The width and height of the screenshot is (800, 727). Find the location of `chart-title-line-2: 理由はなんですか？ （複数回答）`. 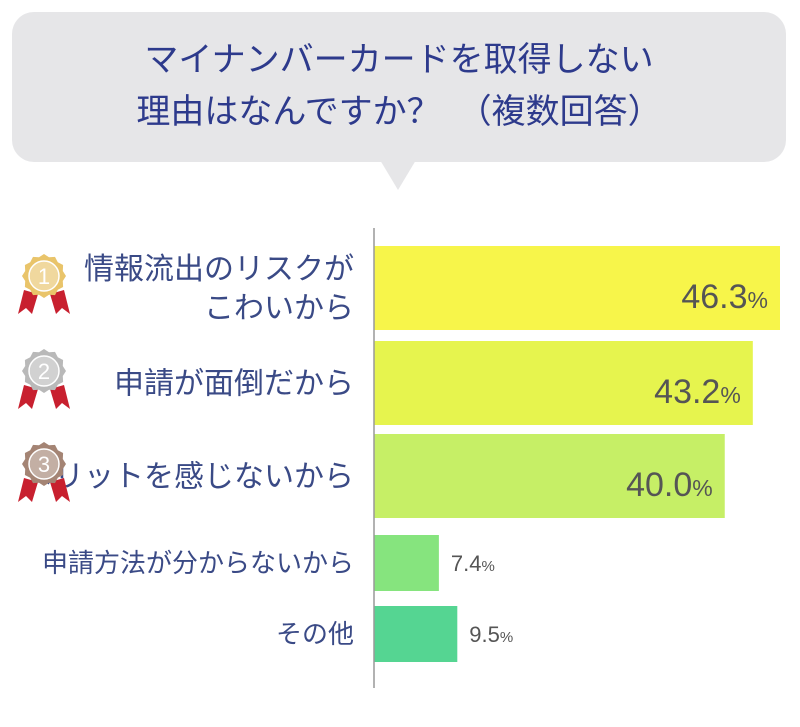

chart-title-line-2: 理由はなんですか？ （複数回答） is located at coordinates (399, 112).